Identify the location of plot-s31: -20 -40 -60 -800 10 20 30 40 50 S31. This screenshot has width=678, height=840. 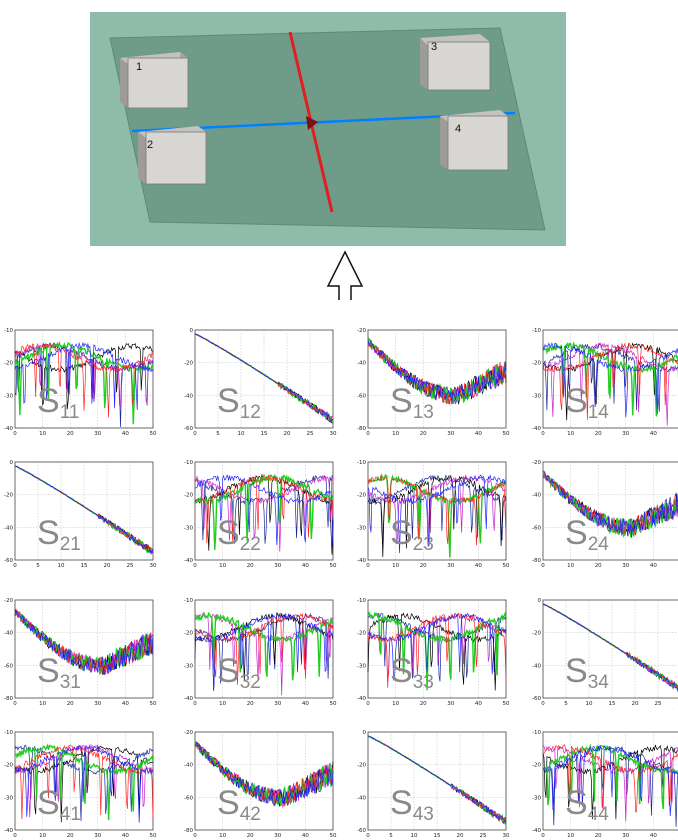
(80, 652).